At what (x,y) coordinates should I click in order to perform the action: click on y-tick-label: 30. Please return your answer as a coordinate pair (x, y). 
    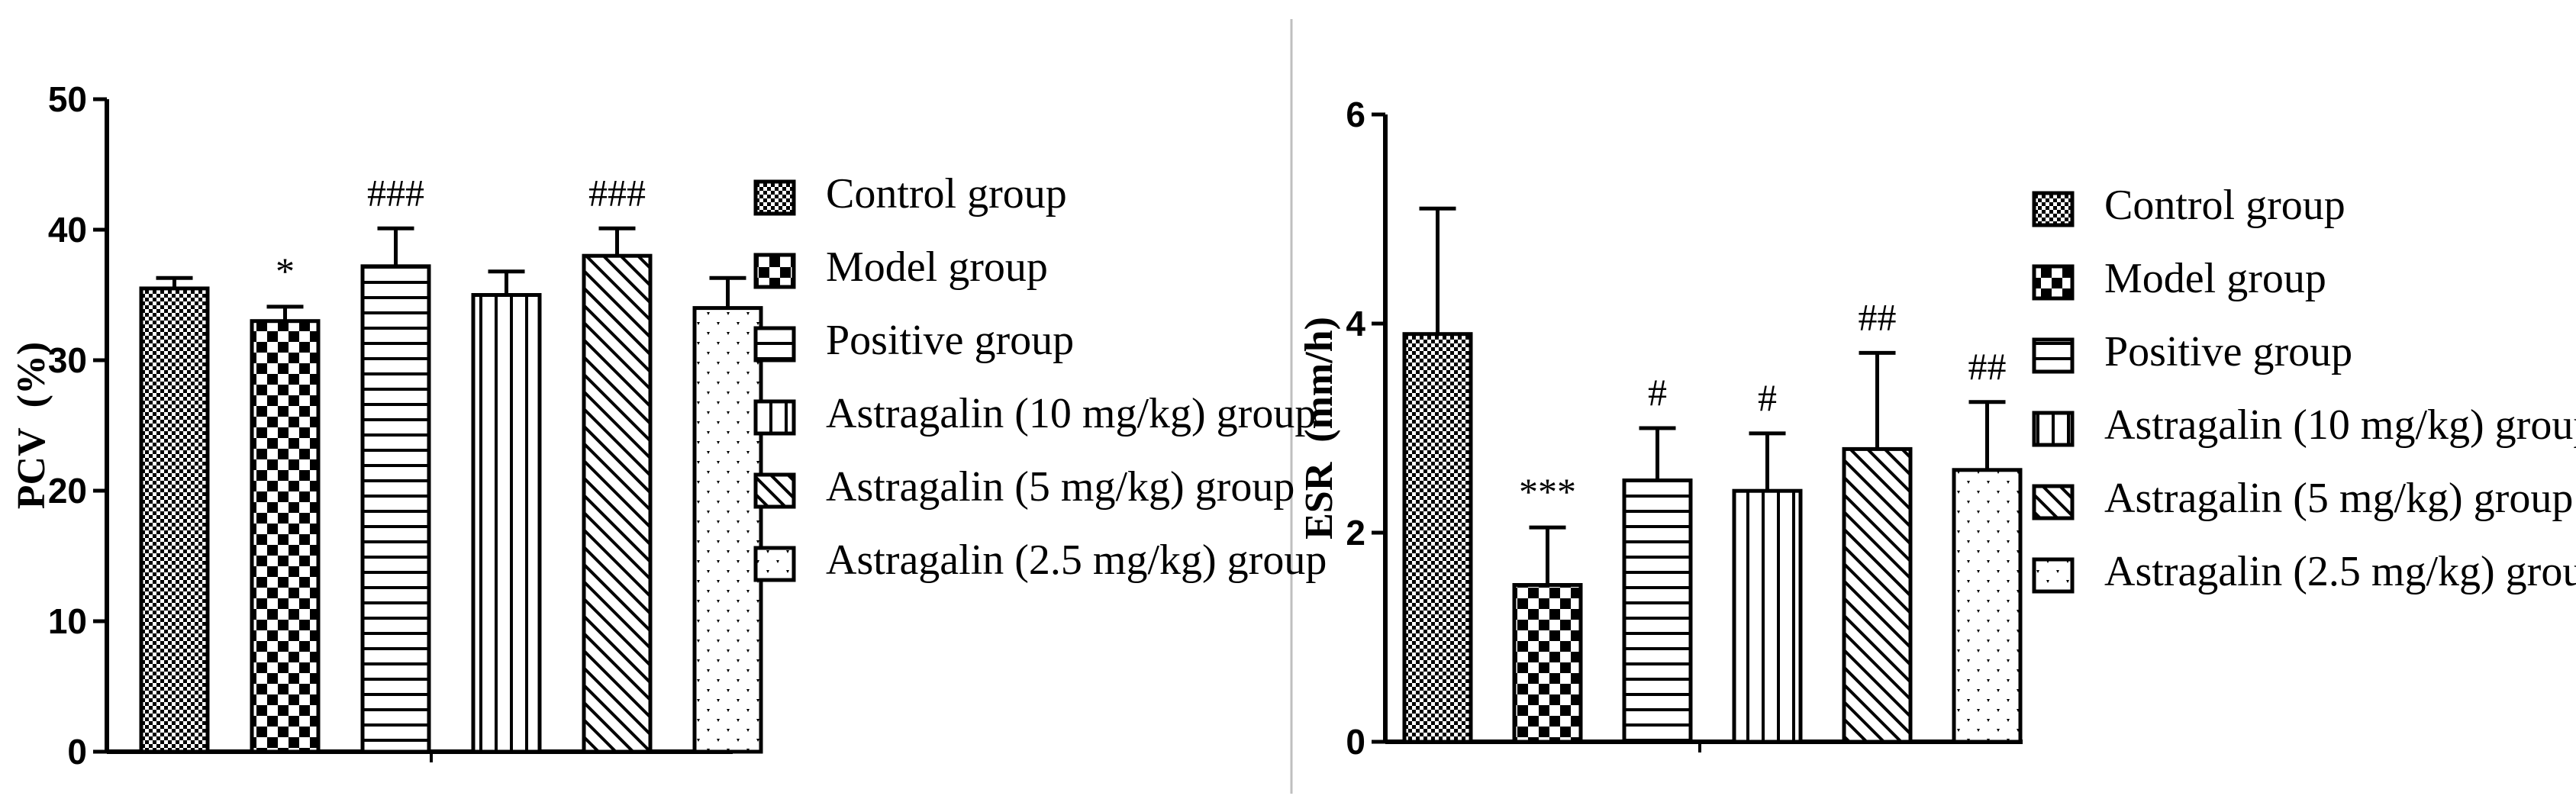
    Looking at the image, I should click on (67, 360).